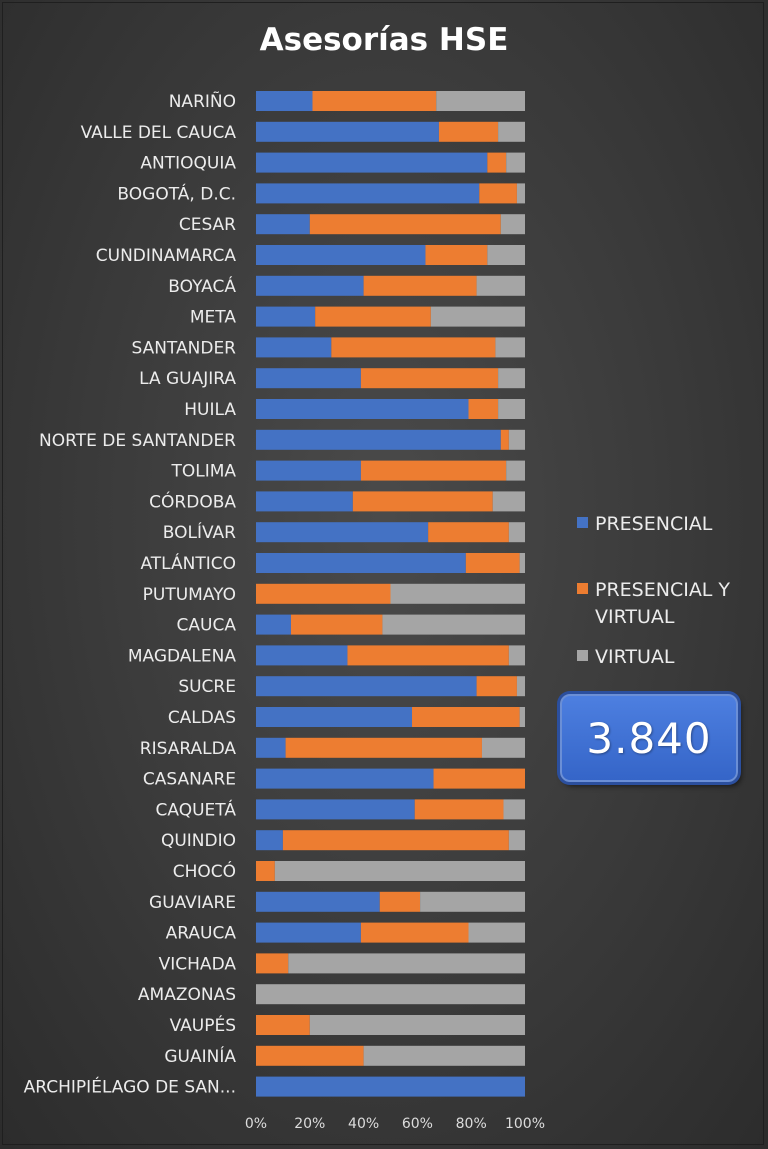 This screenshot has height=1149, width=768. Describe the element at coordinates (204, 871) in the screenshot. I see `category-label: CHOCÓ` at that location.